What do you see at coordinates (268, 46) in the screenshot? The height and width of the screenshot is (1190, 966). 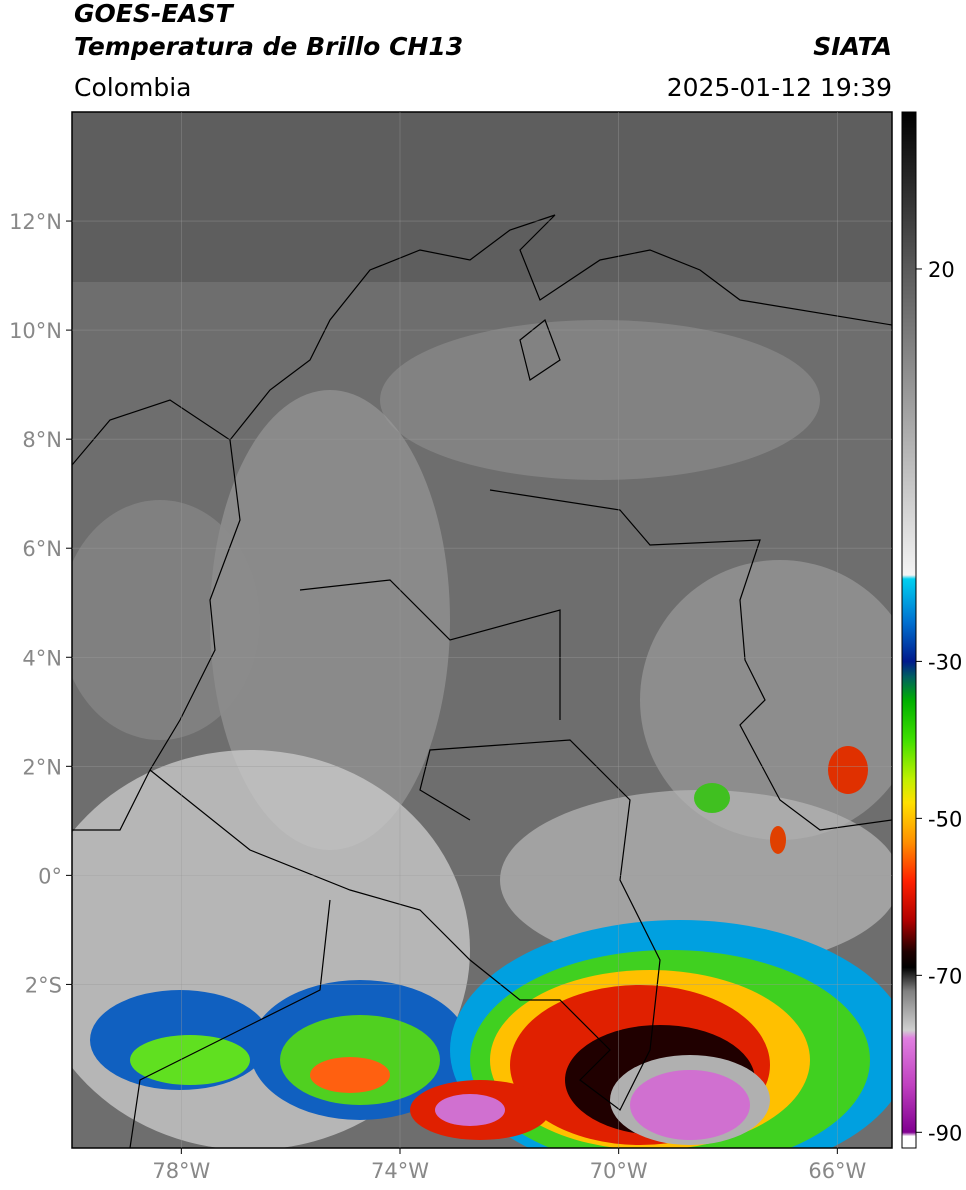 I see `title: Temperatura de Brillo CH13` at bounding box center [268, 46].